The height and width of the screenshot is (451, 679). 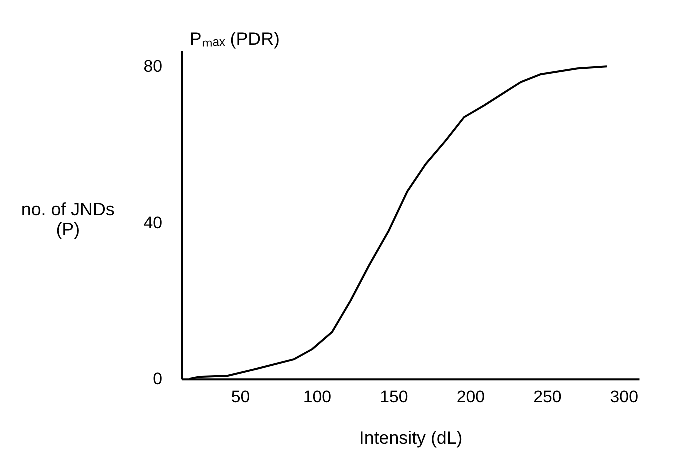 What do you see at coordinates (548, 396) in the screenshot?
I see `x-tick-label: 250` at bounding box center [548, 396].